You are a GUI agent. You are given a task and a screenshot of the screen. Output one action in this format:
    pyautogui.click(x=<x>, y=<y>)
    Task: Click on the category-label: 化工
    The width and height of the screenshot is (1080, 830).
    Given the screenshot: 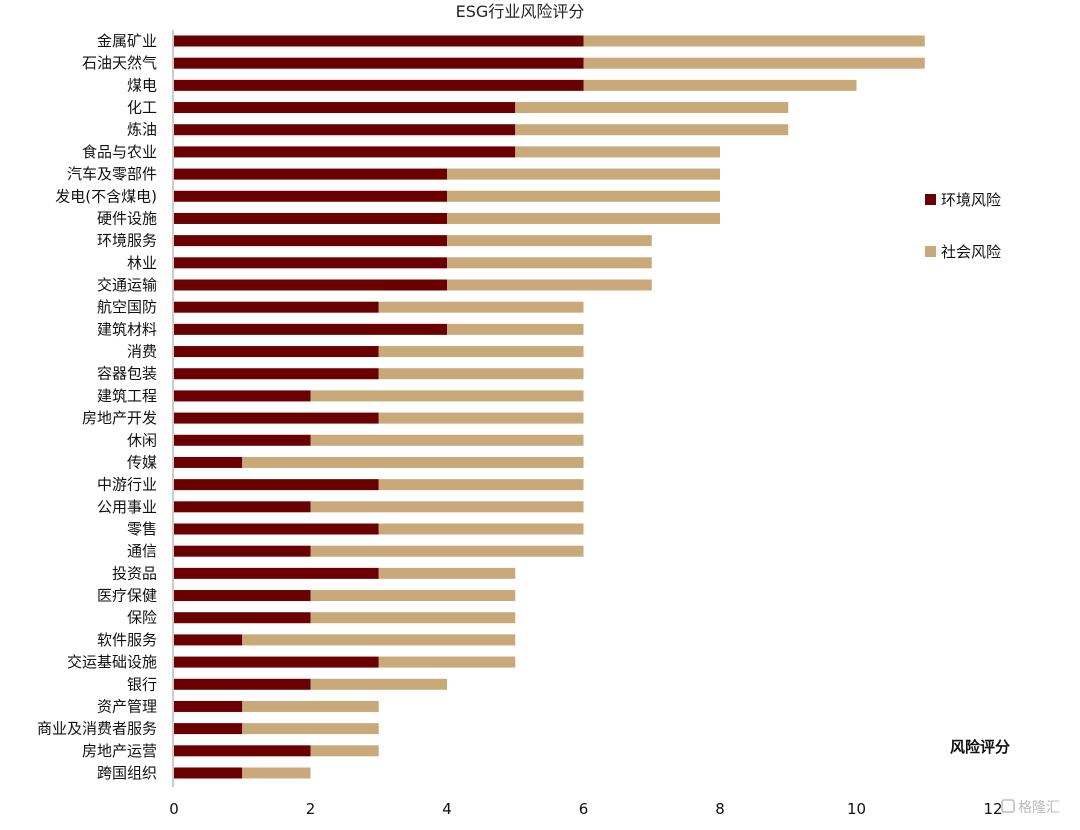 What is the action you would take?
    pyautogui.click(x=142, y=108)
    